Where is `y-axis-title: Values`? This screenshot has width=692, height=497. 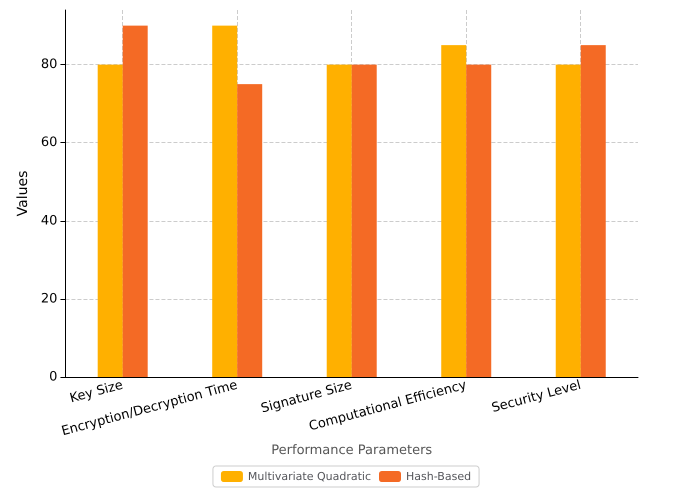
y-axis-title: Values is located at coordinates (23, 193).